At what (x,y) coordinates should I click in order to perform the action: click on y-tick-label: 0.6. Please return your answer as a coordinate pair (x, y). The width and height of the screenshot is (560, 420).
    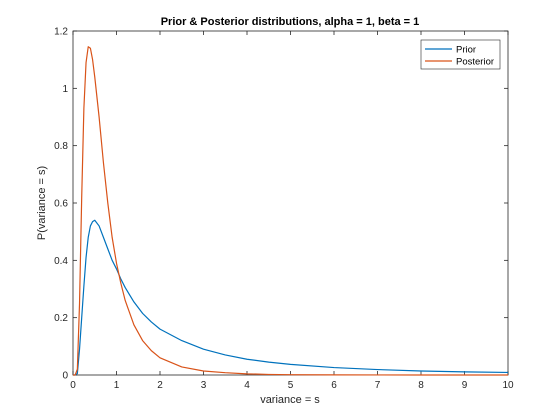
    Looking at the image, I should click on (61, 204).